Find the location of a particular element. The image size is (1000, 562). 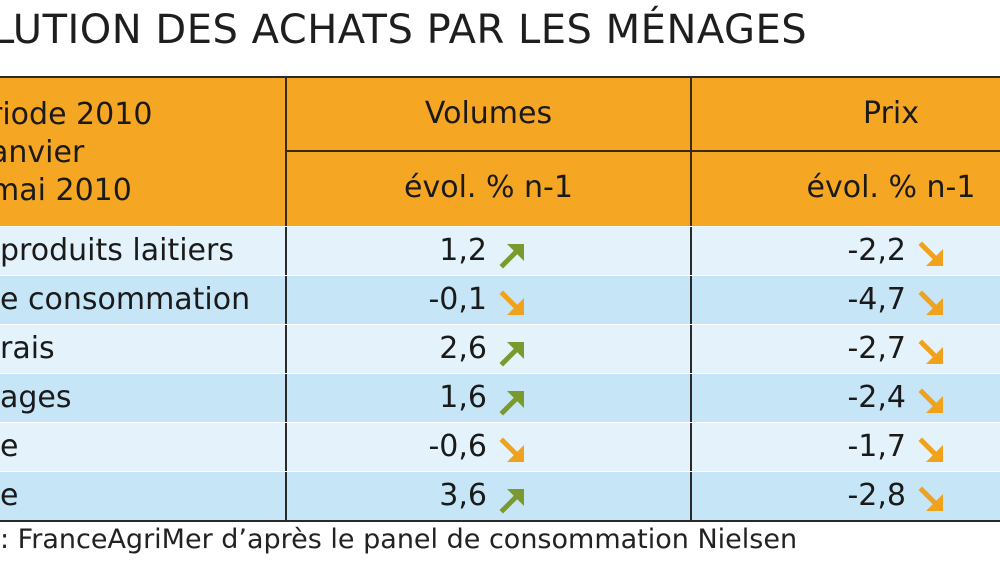

prix-evol-header: évol. % n-1 is located at coordinates (891, 187).